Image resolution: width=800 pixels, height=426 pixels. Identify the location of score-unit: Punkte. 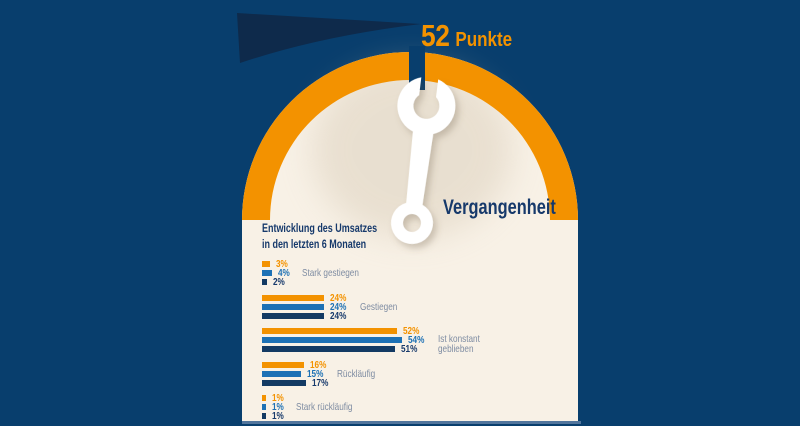
(484, 40).